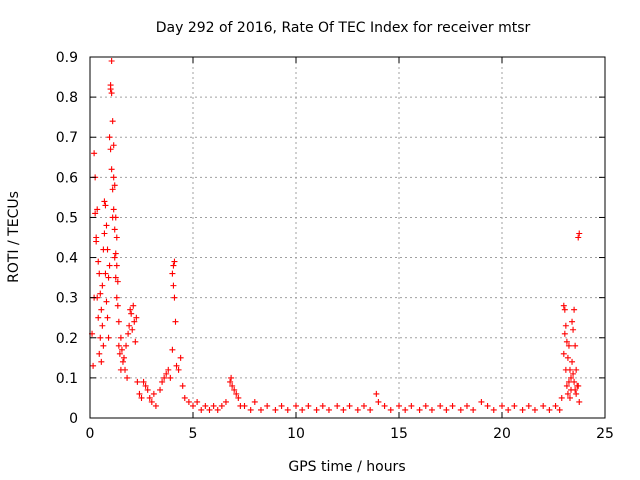  What do you see at coordinates (350, 434) in the screenshot?
I see `x-tick-labels: 0 5 10 15 20 25` at bounding box center [350, 434].